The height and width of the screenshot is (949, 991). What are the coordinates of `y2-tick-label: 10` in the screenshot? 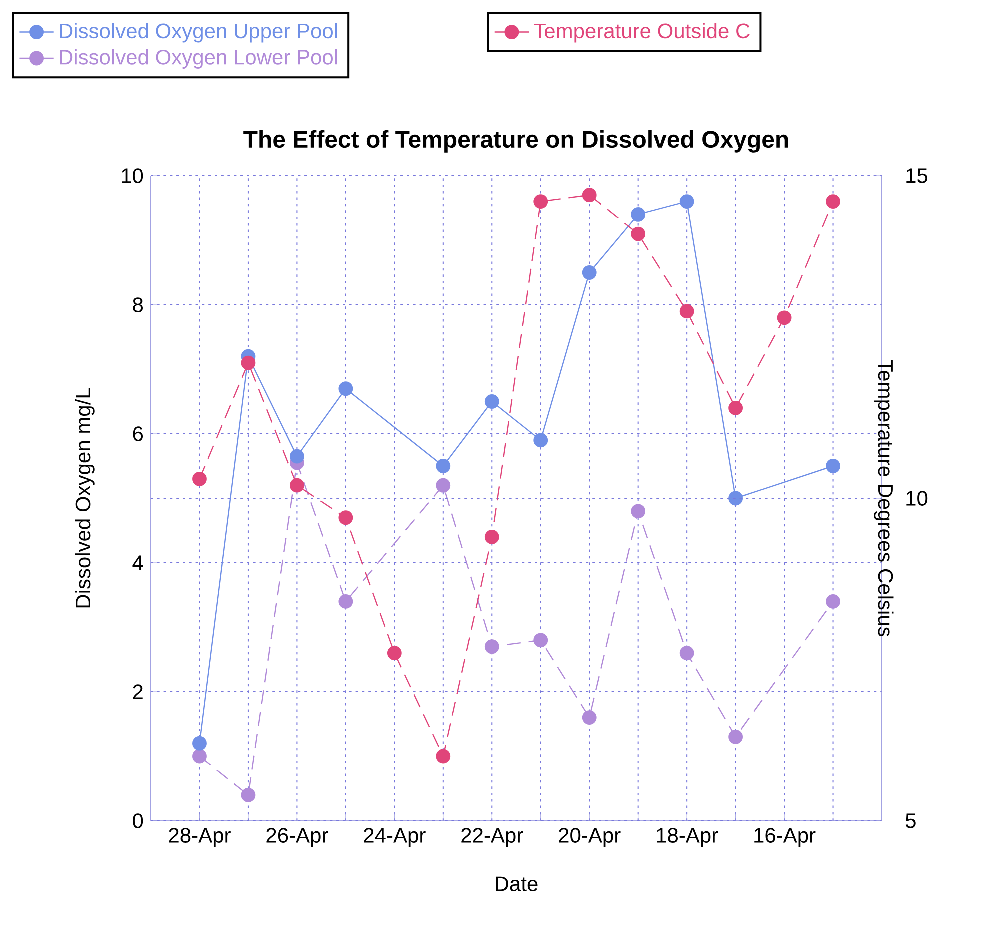 It's located at (917, 498).